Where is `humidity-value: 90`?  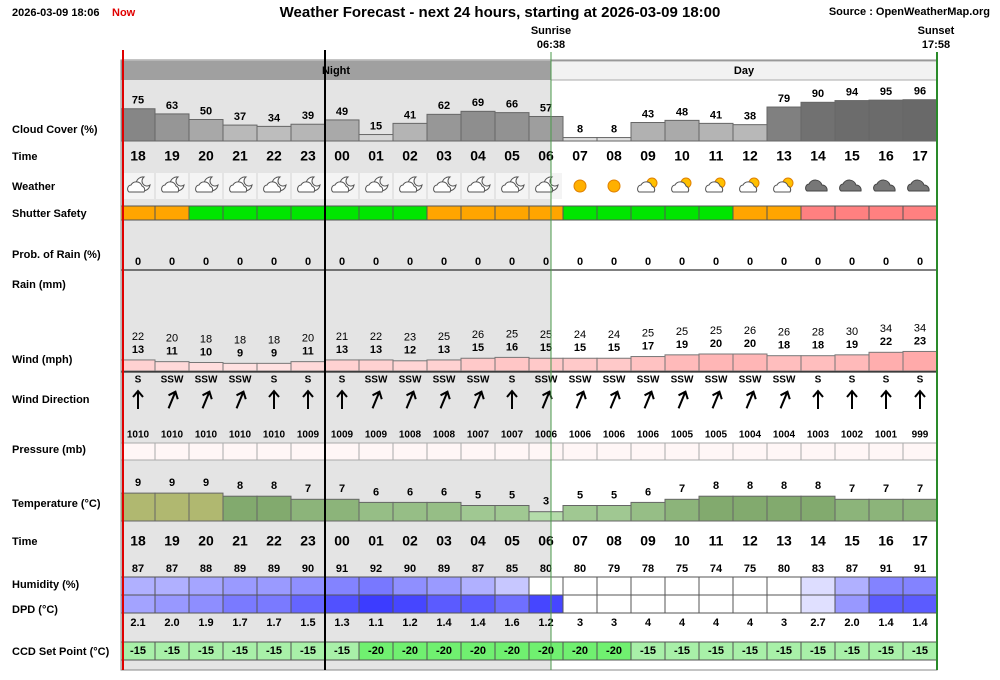
humidity-value: 90 is located at coordinates (308, 569).